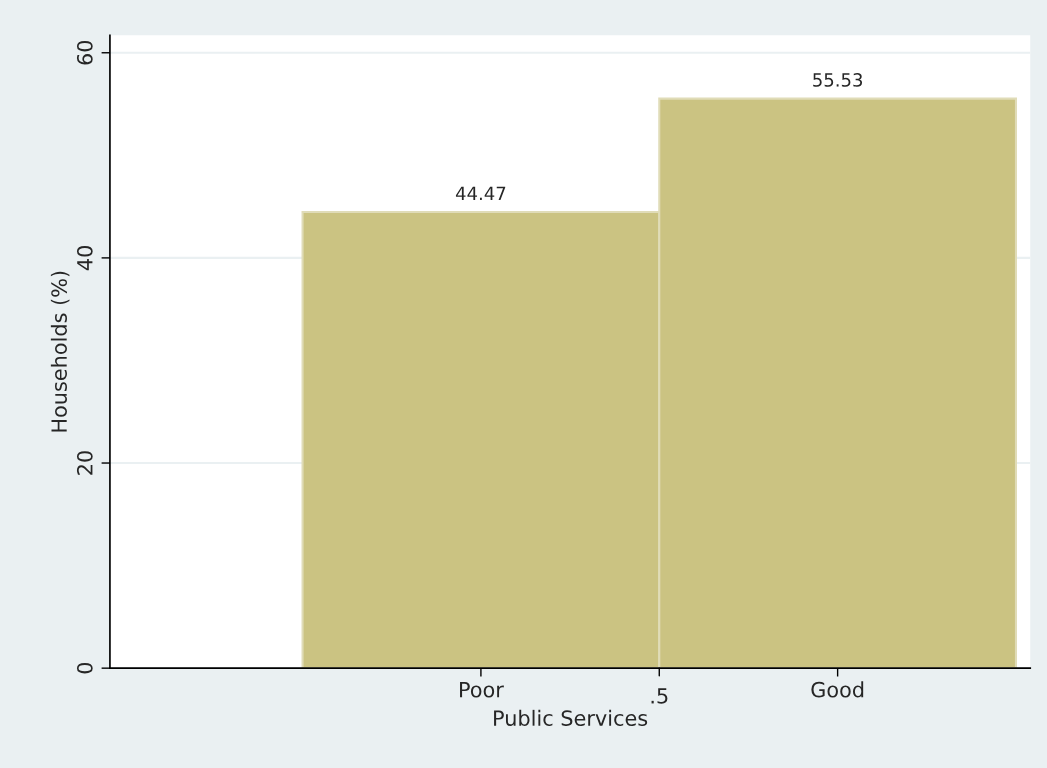 Image resolution: width=1047 pixels, height=768 pixels. Describe the element at coordinates (84, 463) in the screenshot. I see `y-tick-label: 20` at that location.